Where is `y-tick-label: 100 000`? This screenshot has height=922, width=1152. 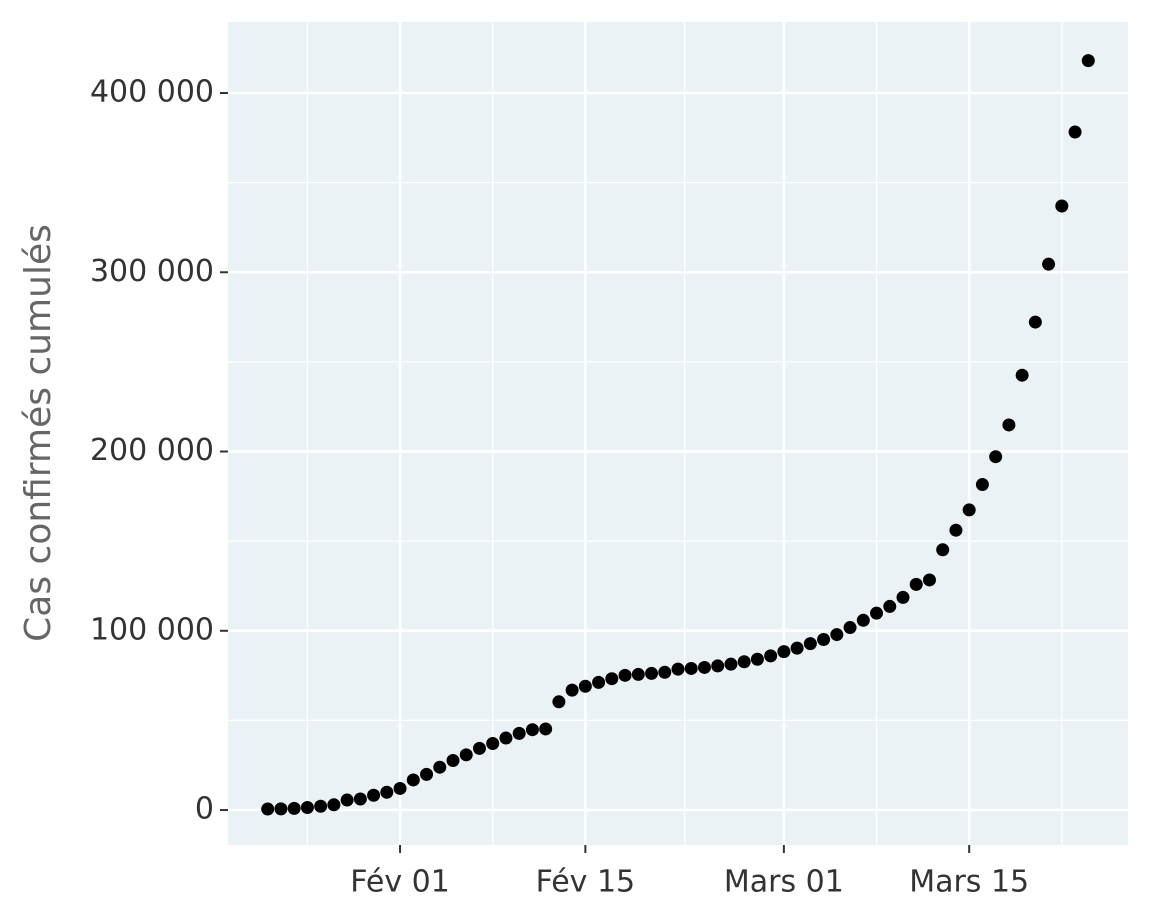
y-tick-label: 100 000 is located at coordinates (152, 629).